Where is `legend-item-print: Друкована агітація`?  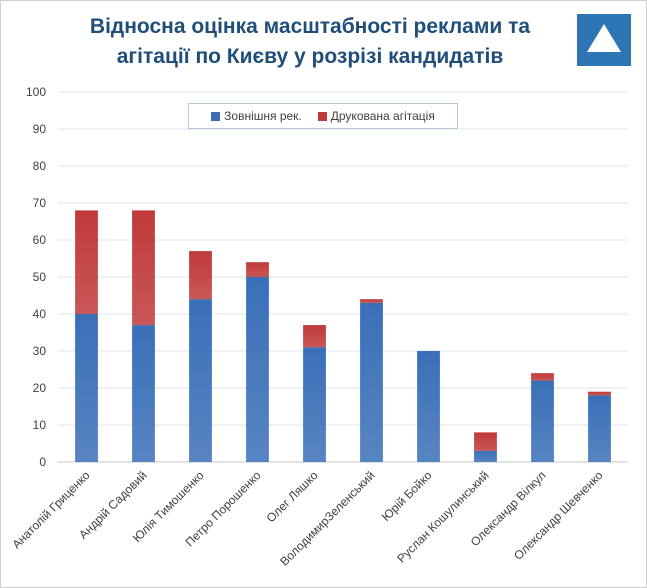 legend-item-print: Друкована агітація is located at coordinates (376, 116).